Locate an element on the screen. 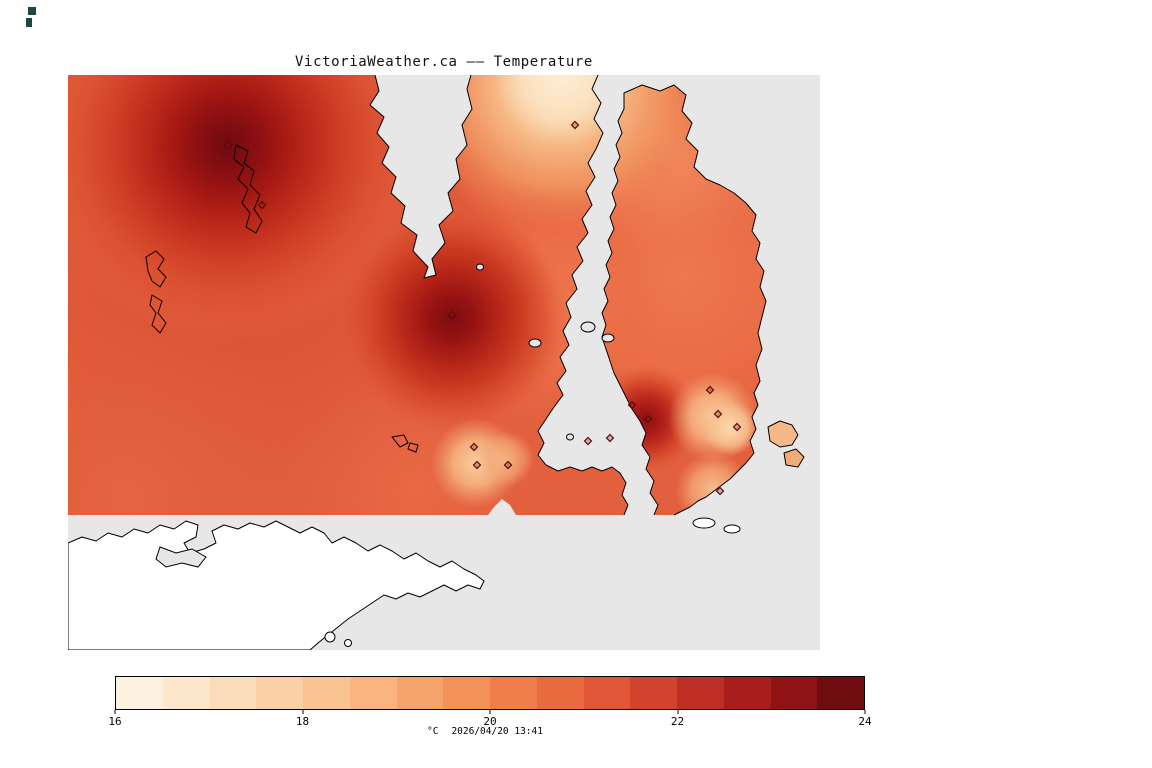 The height and width of the screenshot is (768, 1152). colorbar-tick-label: 22 is located at coordinates (677, 721).